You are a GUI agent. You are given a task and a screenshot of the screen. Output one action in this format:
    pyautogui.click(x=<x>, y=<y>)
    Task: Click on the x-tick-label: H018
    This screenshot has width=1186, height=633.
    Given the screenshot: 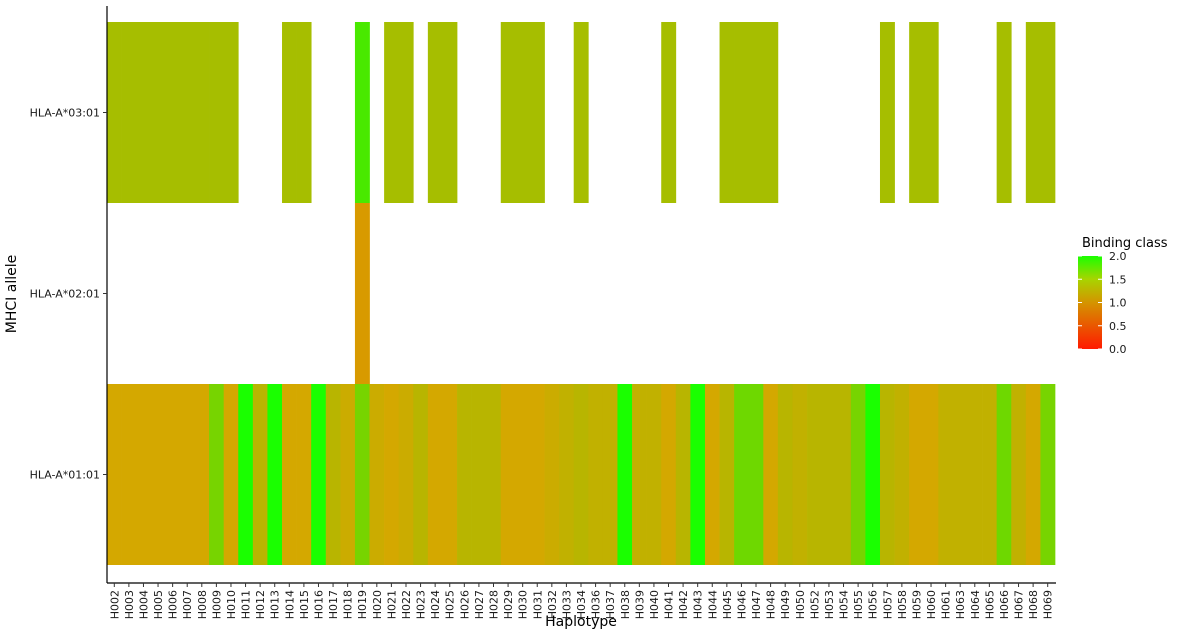 What is the action you would take?
    pyautogui.click(x=348, y=604)
    